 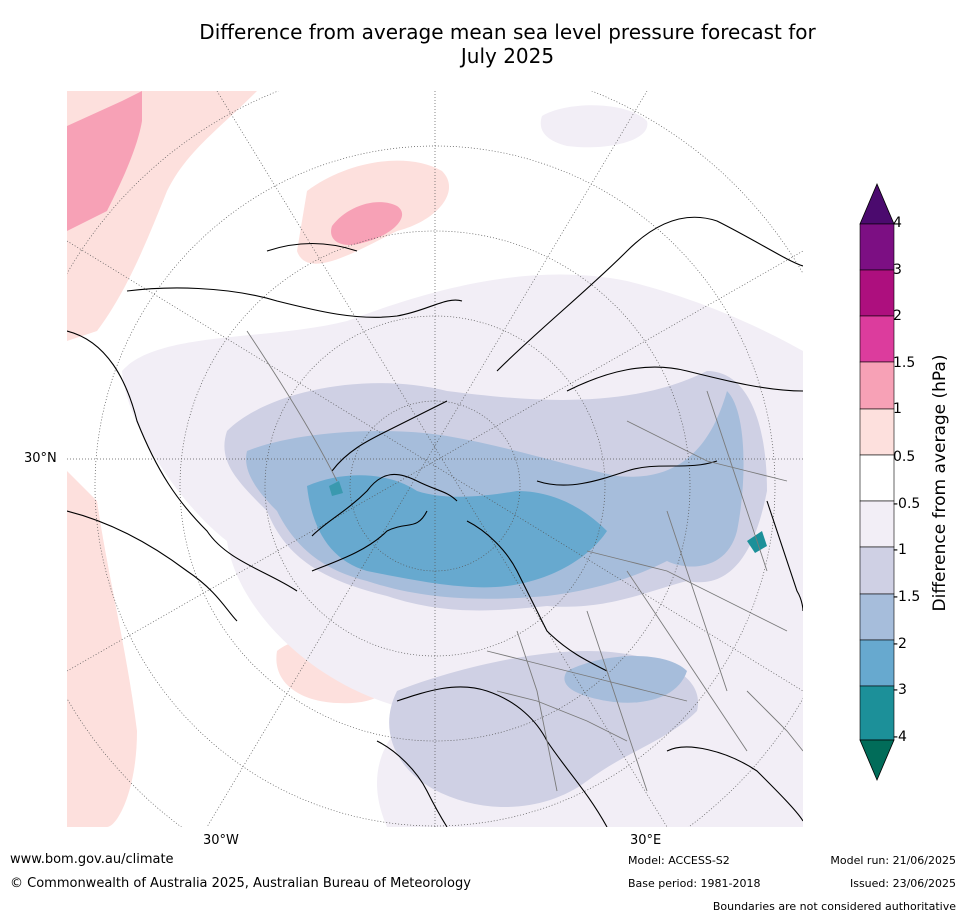 I want to click on footer-issued: Issued: 23/06/2025, so click(x=902, y=883).